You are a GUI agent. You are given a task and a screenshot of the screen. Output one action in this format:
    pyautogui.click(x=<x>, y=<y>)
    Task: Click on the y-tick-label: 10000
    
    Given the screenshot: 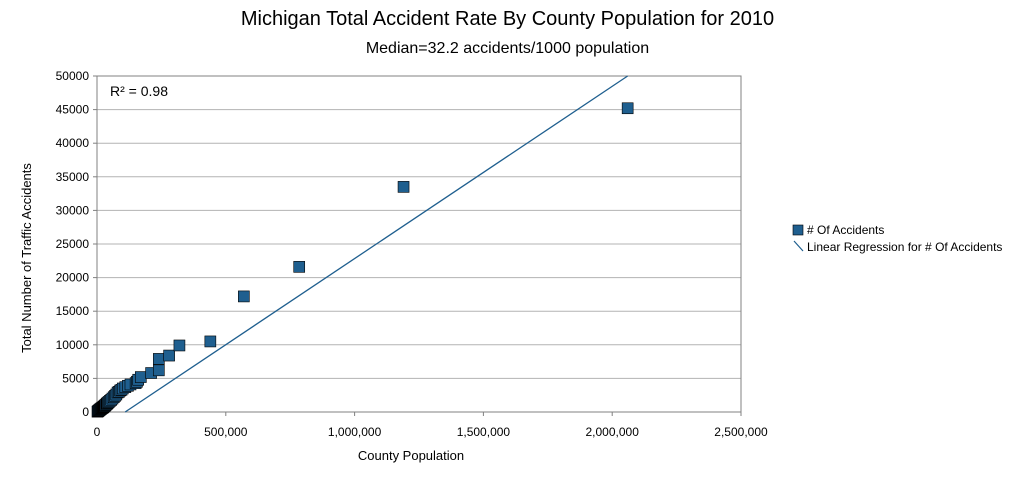 What is the action you would take?
    pyautogui.click(x=73, y=345)
    